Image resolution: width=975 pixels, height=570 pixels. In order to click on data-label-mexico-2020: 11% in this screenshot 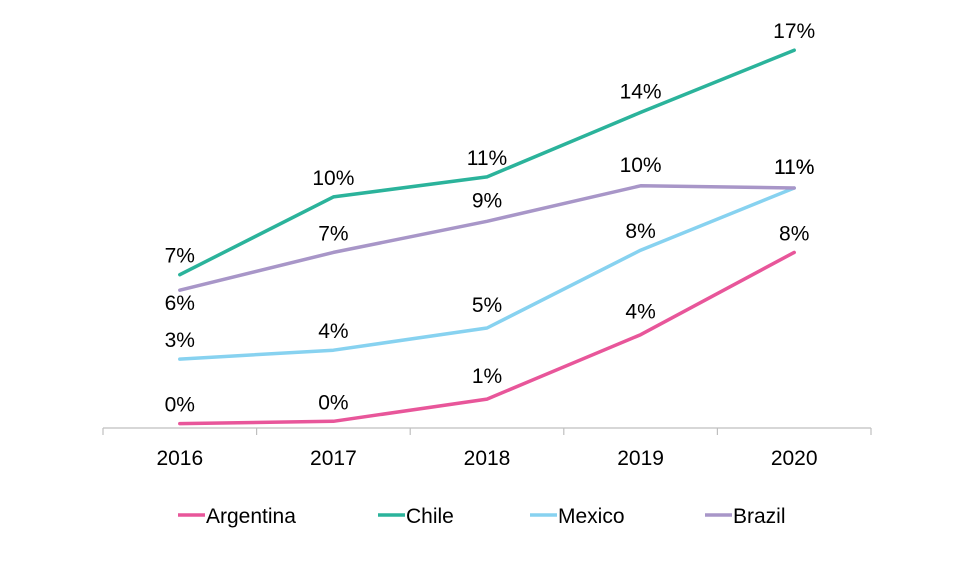, I will do `click(794, 167)`.